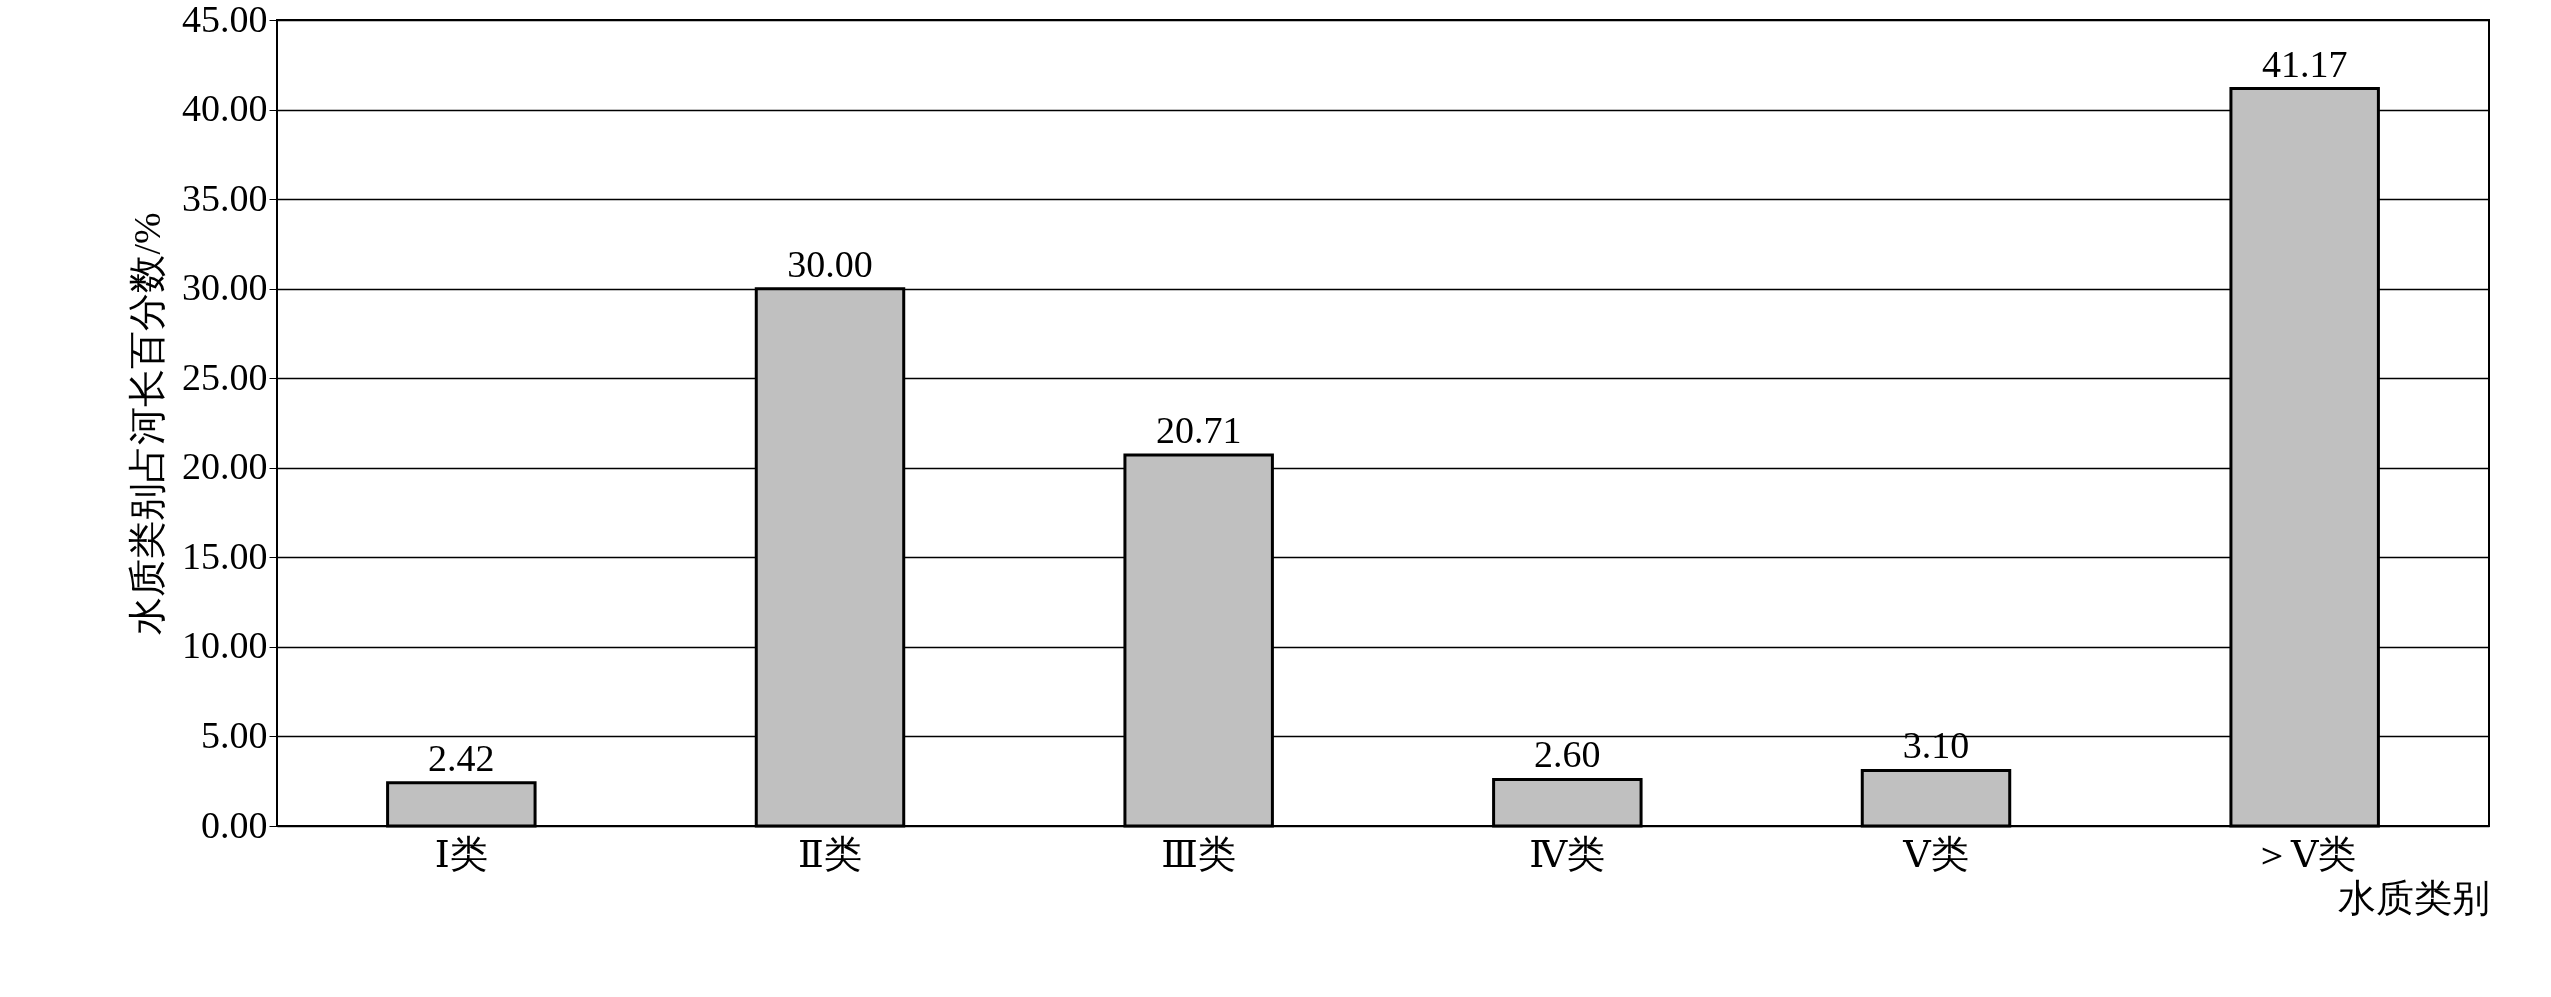  Describe the element at coordinates (1198, 430) in the screenshot. I see `data-label: 20.71` at that location.